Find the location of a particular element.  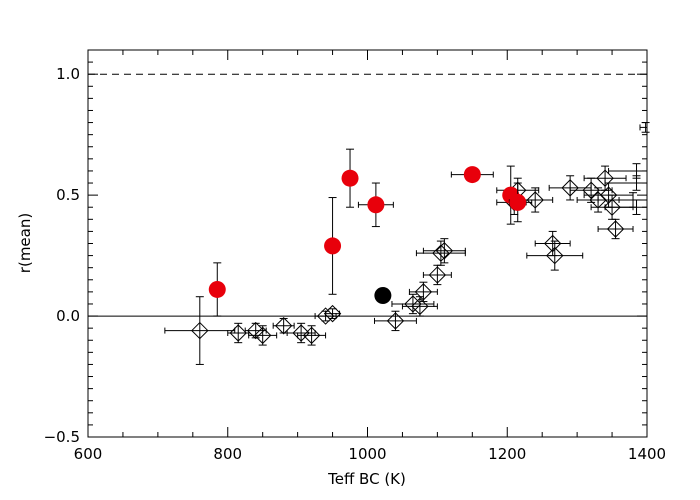

x-tick-label: 1200 is located at coordinates (507, 454).